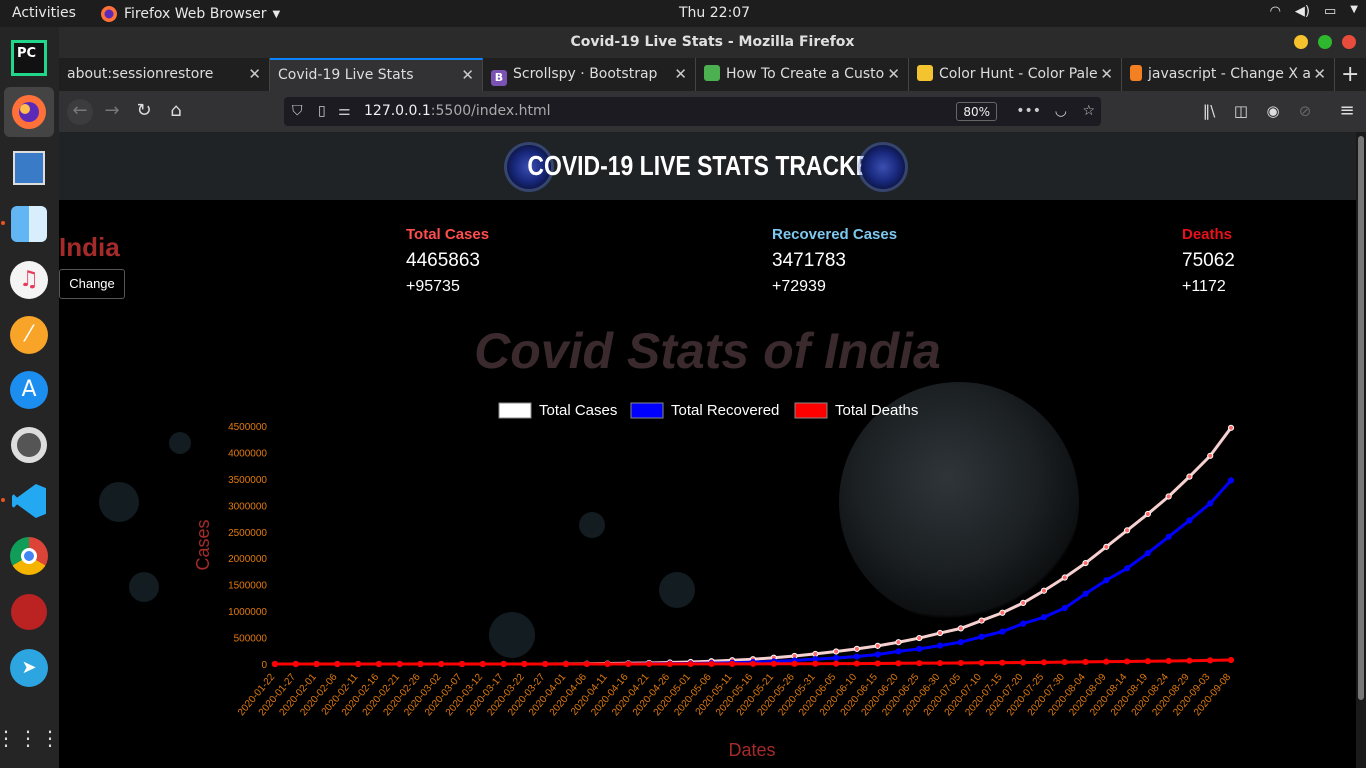  What do you see at coordinates (29, 612) in the screenshot?
I see `anbox-icon` at bounding box center [29, 612].